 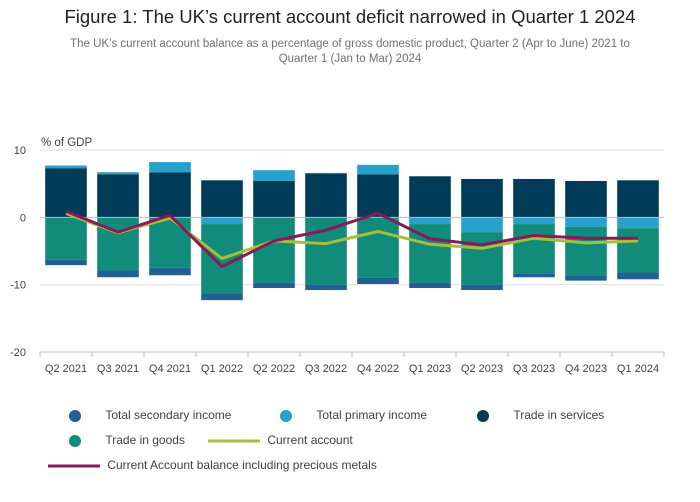 What do you see at coordinates (586, 369) in the screenshot?
I see `x-tick-label: Q4 2023` at bounding box center [586, 369].